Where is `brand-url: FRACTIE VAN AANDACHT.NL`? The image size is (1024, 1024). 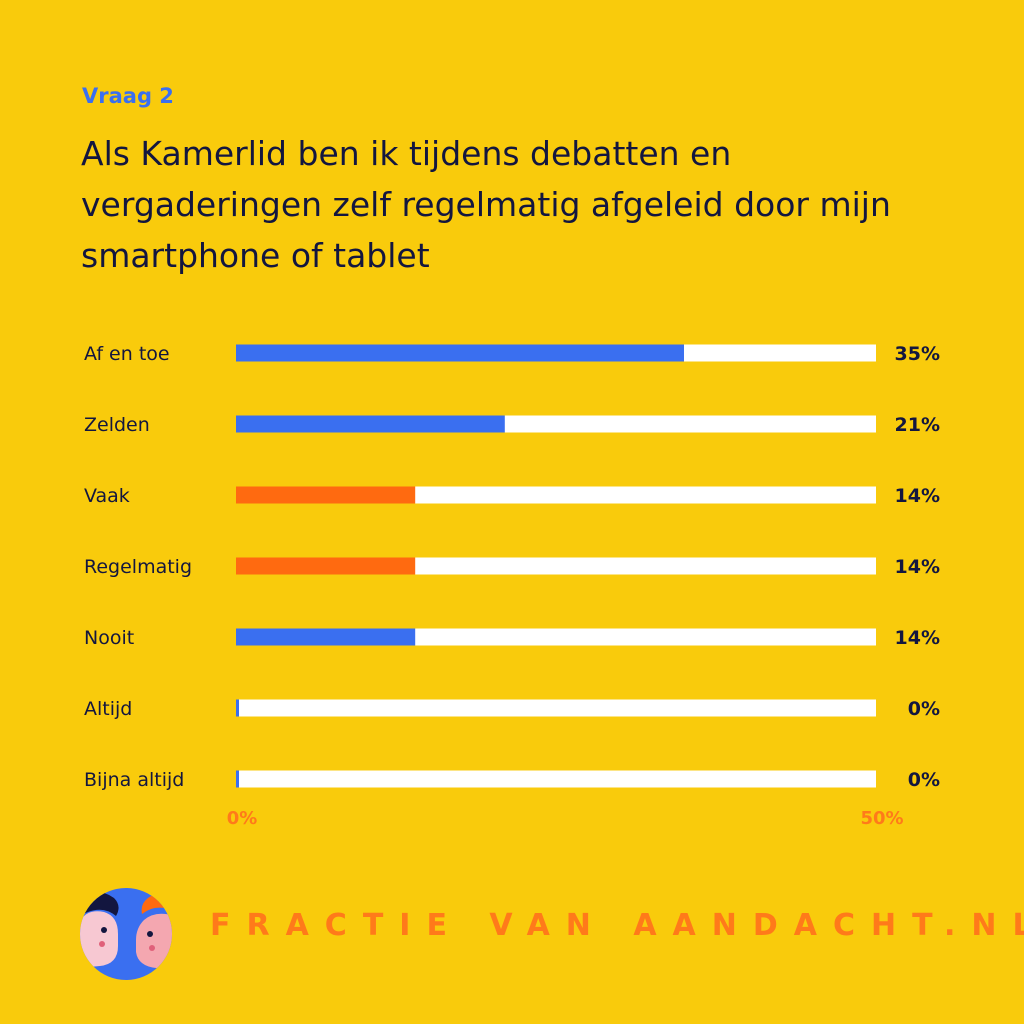 brand-url: FRACTIE VAN AANDACHT.NL is located at coordinates (617, 925).